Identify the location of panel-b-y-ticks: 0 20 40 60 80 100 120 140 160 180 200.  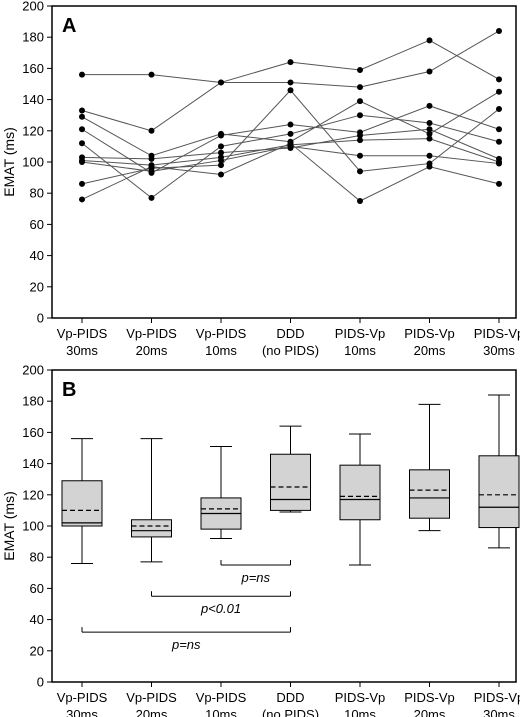
(37, 526).